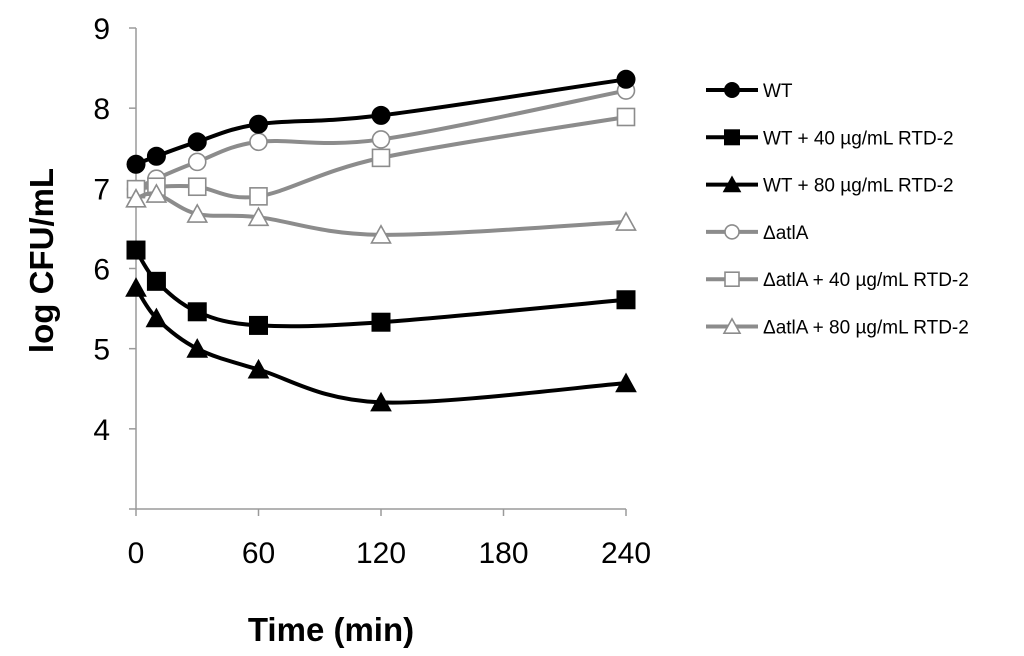  I want to click on legend-item-wt: WT, so click(749, 91).